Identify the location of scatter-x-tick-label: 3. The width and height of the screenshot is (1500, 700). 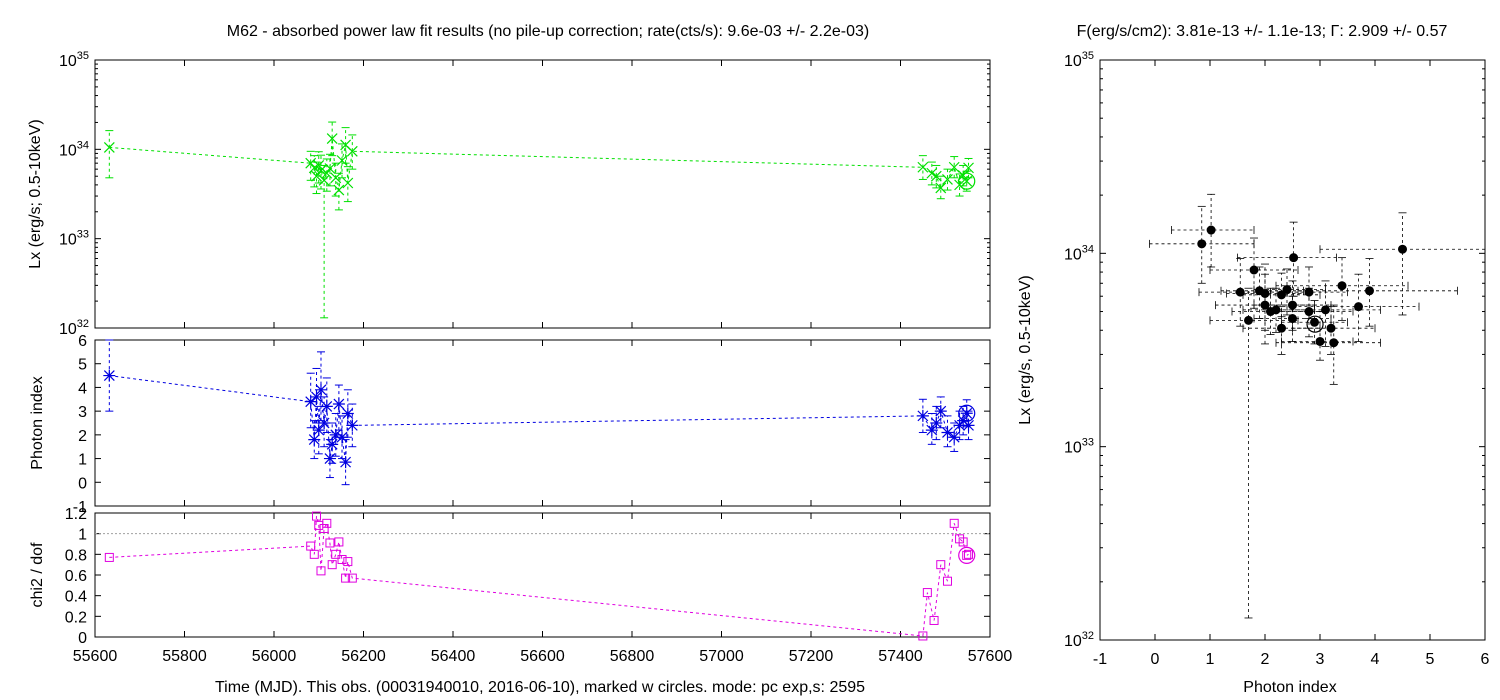
(1320, 659).